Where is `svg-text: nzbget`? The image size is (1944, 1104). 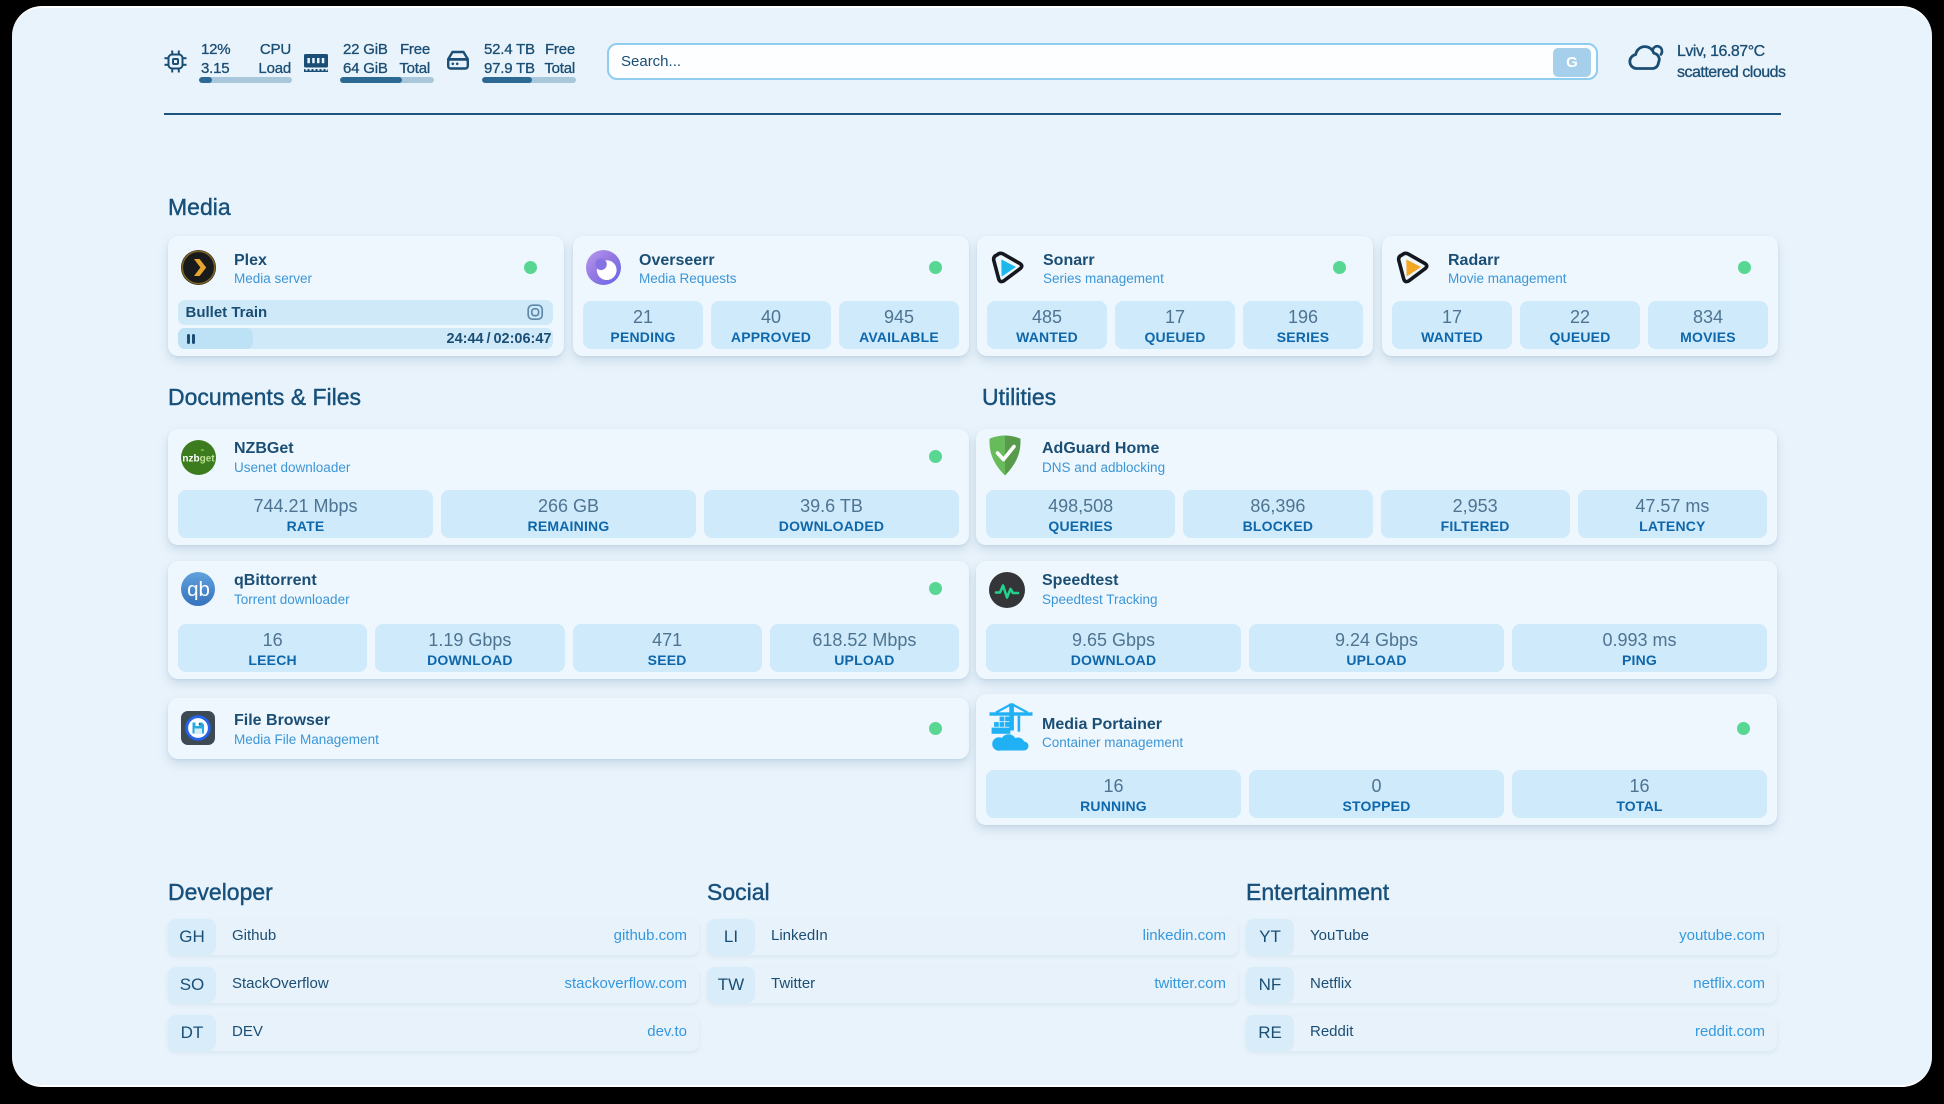
svg-text: nzbget is located at coordinates (198, 458).